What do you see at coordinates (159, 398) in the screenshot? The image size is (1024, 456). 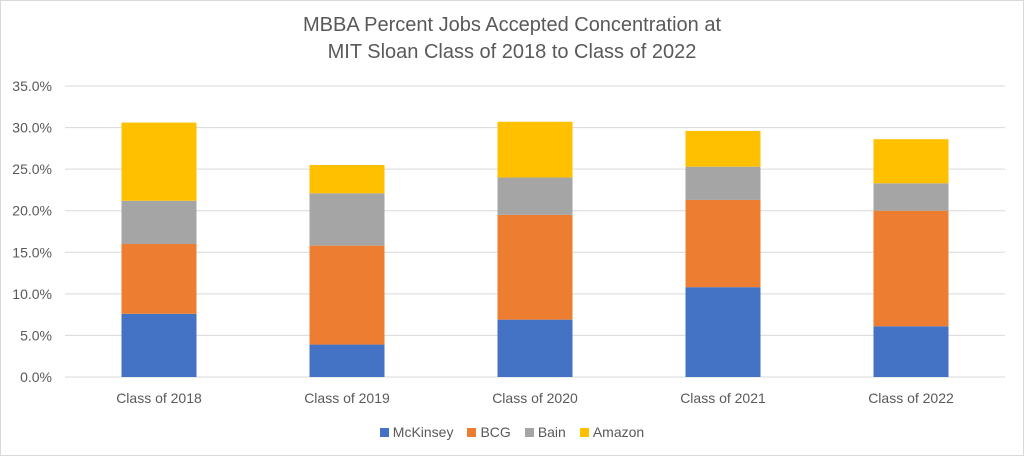 I see `x-tick-label: Class of 2018` at bounding box center [159, 398].